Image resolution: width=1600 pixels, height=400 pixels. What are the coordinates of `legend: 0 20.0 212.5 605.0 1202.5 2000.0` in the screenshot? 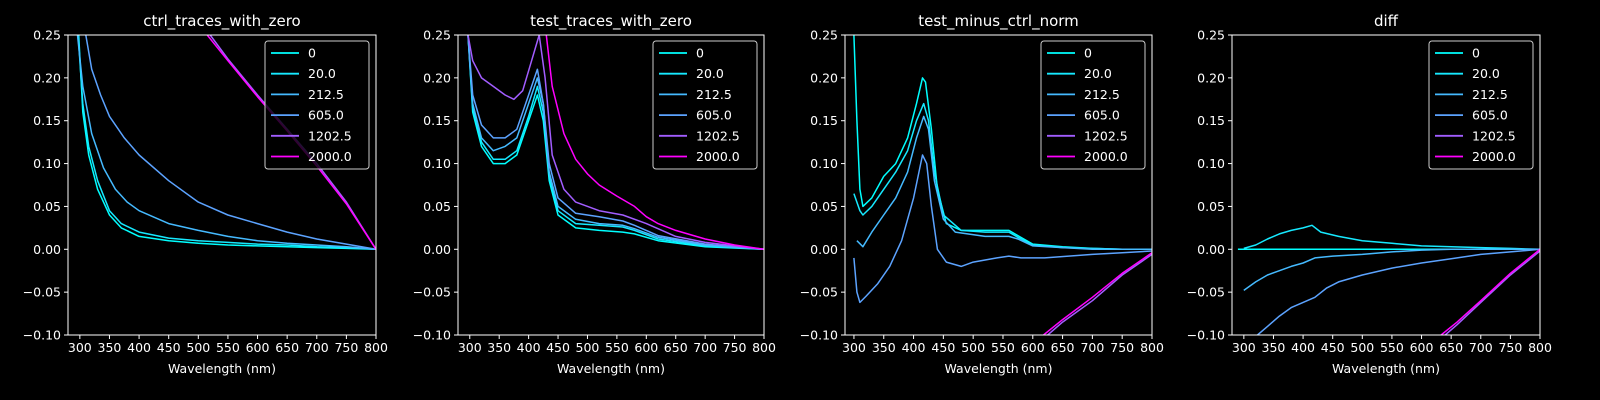 It's located at (1093, 105).